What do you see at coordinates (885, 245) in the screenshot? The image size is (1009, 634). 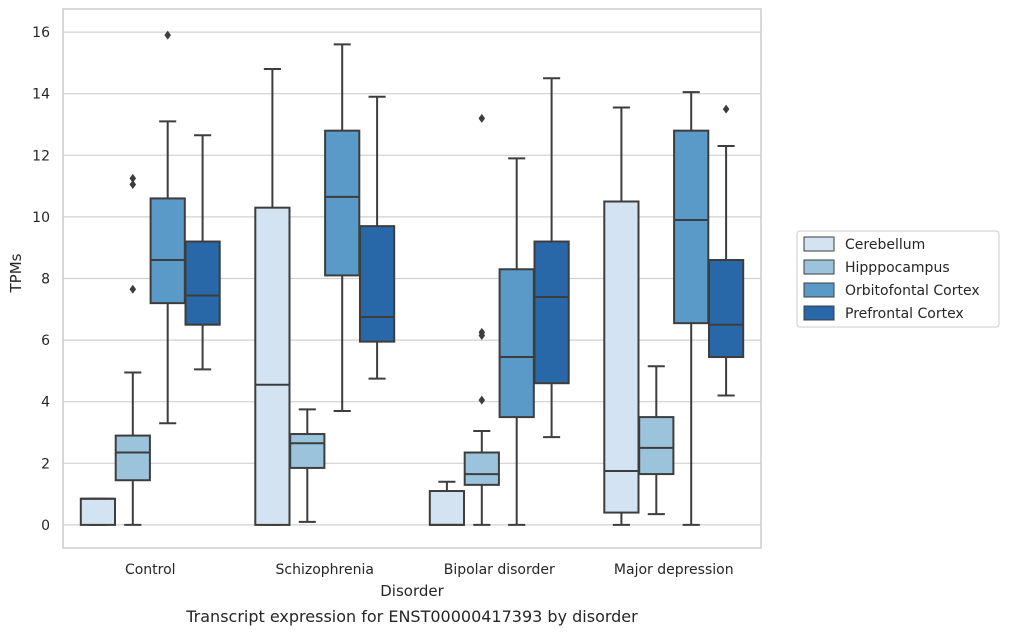 I see `legend-label: Cerebellum` at bounding box center [885, 245].